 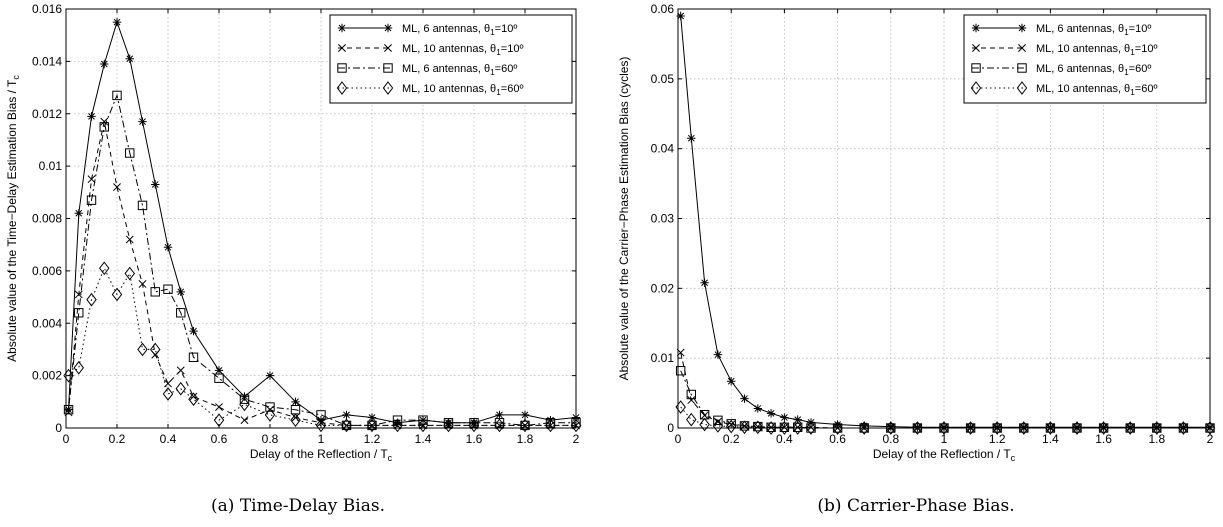 I want to click on a-x-tick-label: 0, so click(x=66, y=439).